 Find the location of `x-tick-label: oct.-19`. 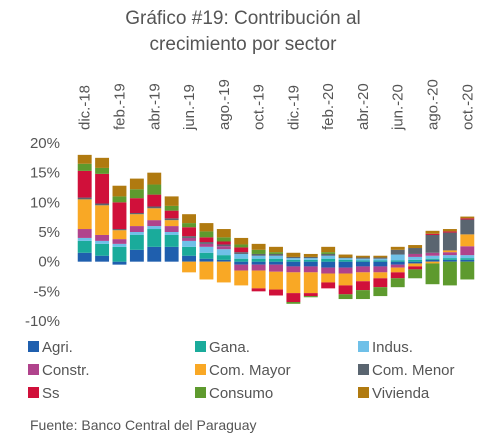

x-tick-label: oct.-19 is located at coordinates (259, 107).